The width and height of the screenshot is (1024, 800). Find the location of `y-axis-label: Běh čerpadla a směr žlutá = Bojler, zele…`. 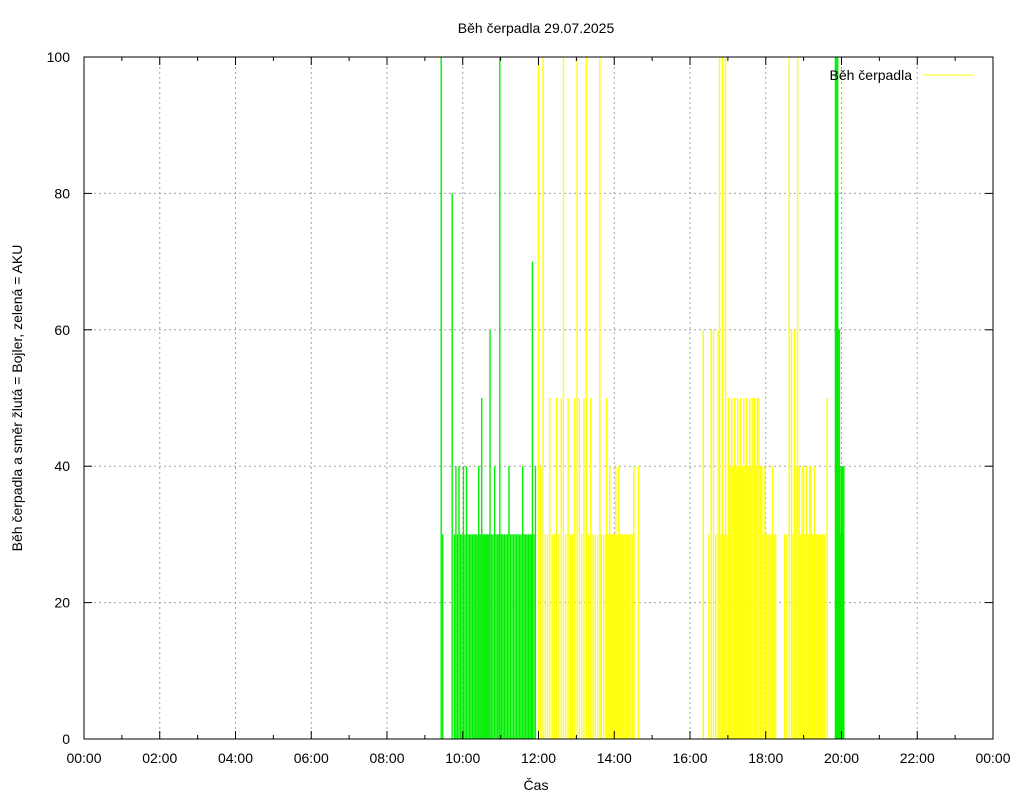

y-axis-label: Běh čerpadla a směr žlutá = Bojler, zele… is located at coordinates (17, 398).